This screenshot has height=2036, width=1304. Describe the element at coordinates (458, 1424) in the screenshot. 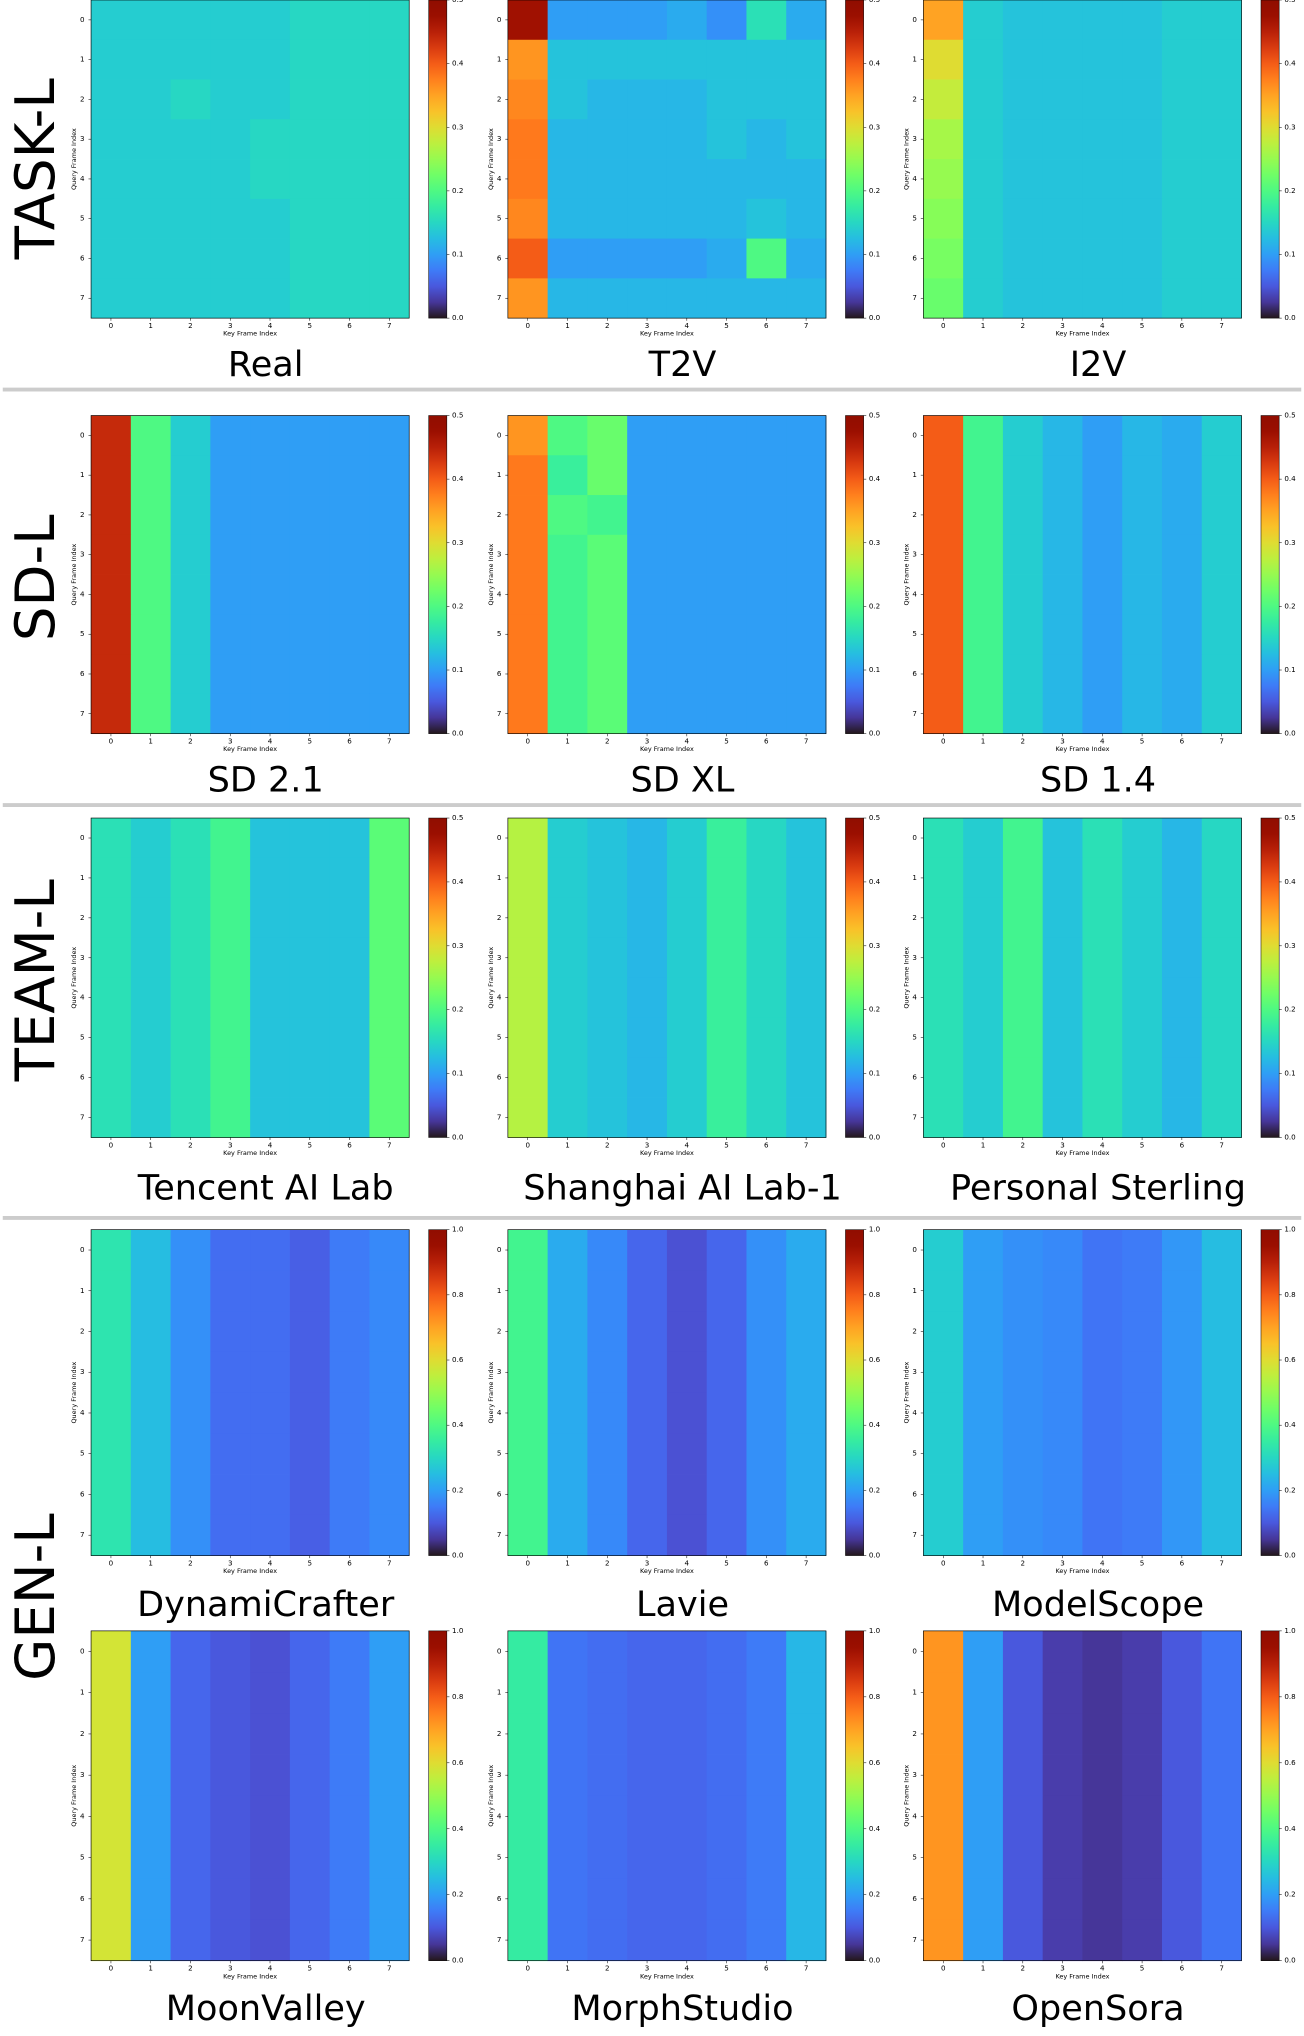

I see `colorbar-tick-label: 0.4` at that location.